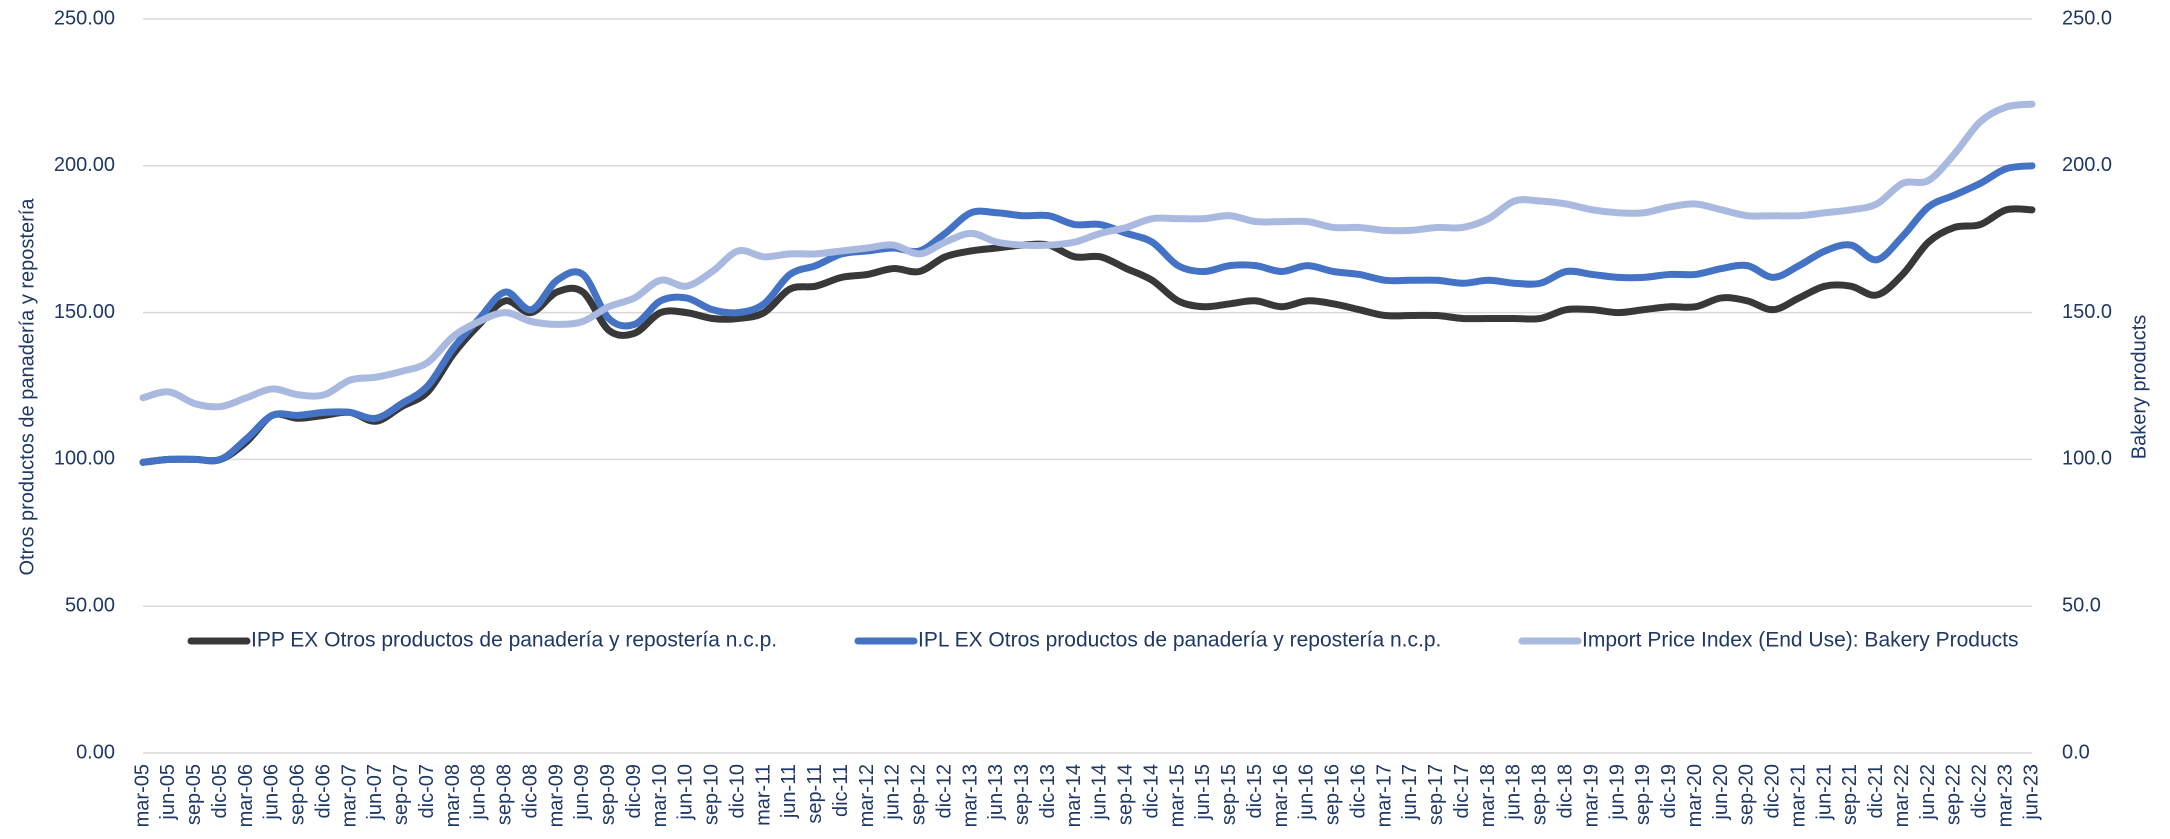 This screenshot has width=2170, height=839. Describe the element at coordinates (427, 791) in the screenshot. I see `x-tick-label: dic-07` at that location.